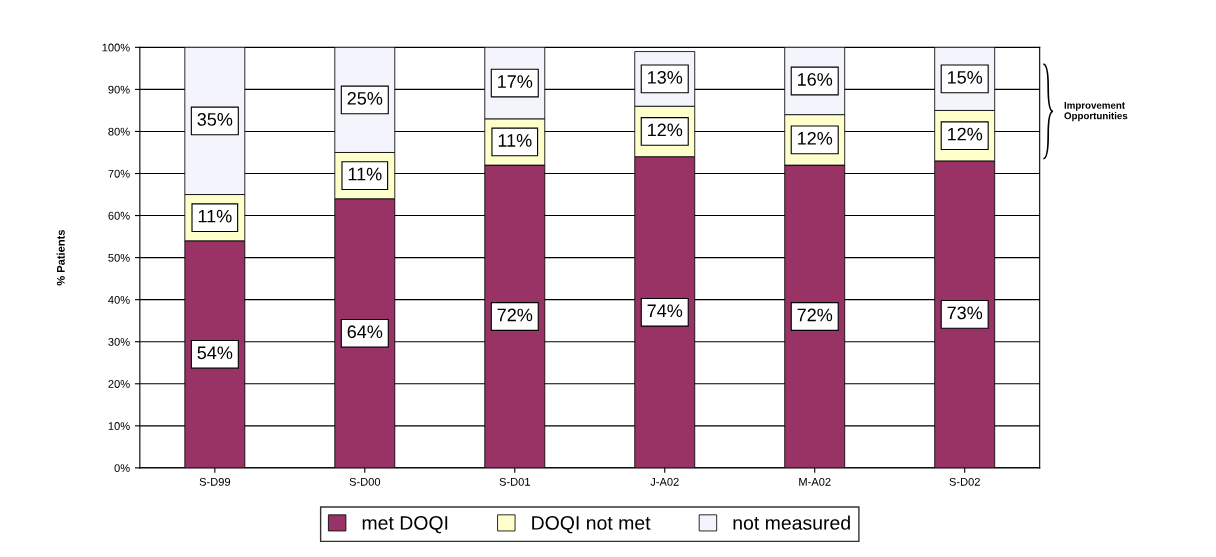  Describe the element at coordinates (365, 481) in the screenshot. I see `x-tick-label: S-D00` at that location.